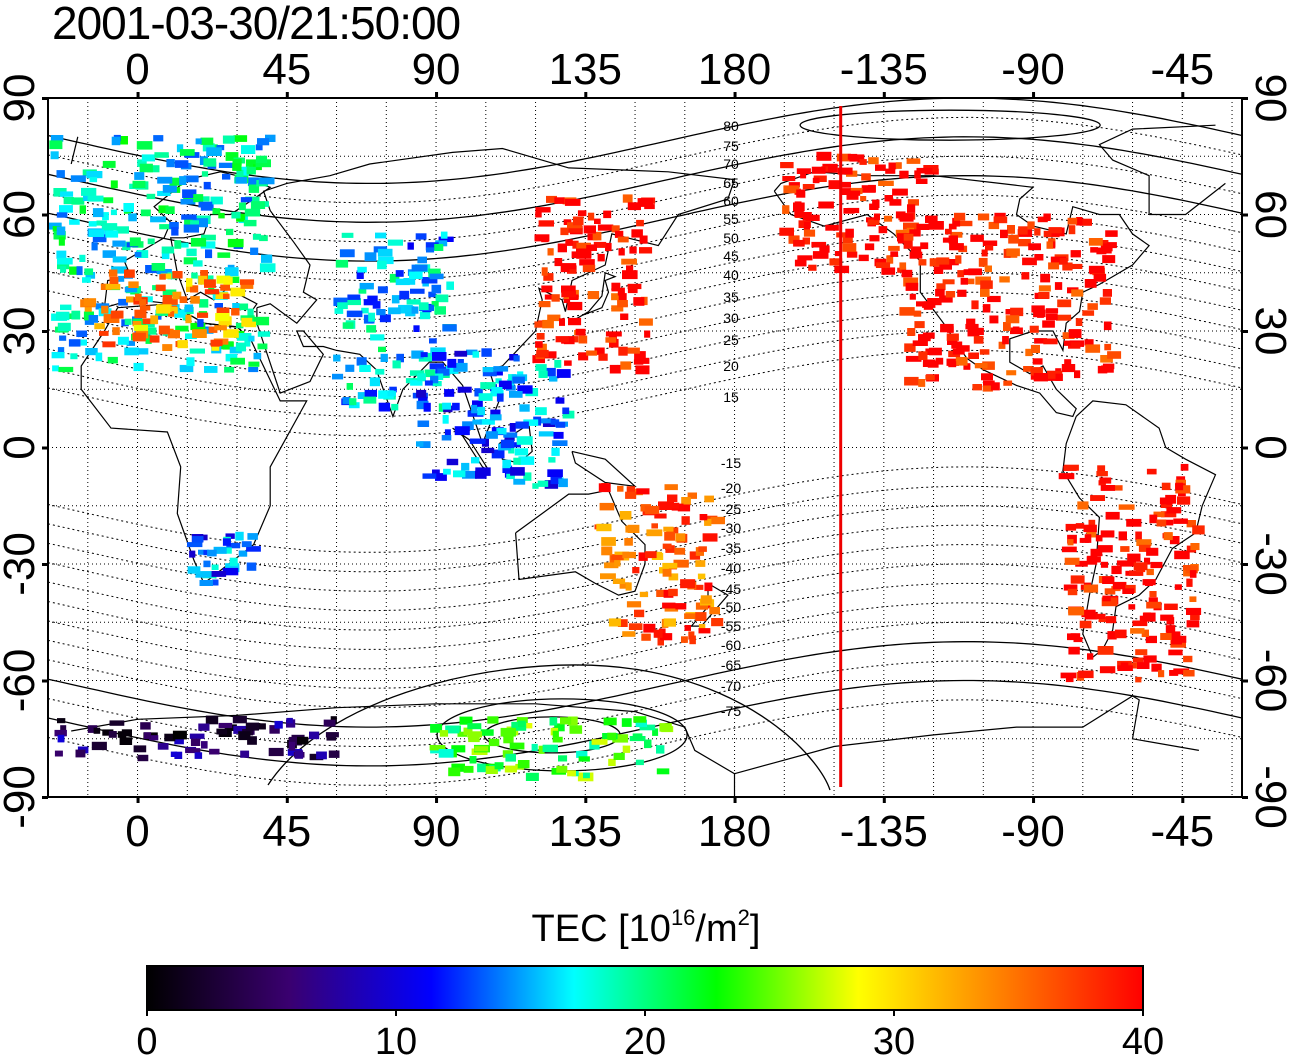 This screenshot has height=1057, width=1292. Describe the element at coordinates (731, 548) in the screenshot. I see `contour-label: -35` at that location.